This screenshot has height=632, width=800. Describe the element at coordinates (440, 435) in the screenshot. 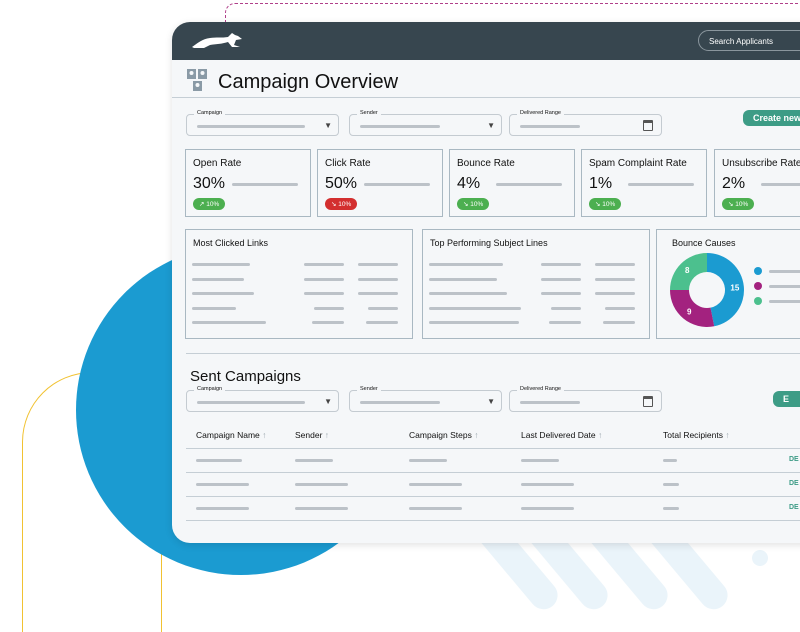

I see `column-label: Campaign Steps` at that location.